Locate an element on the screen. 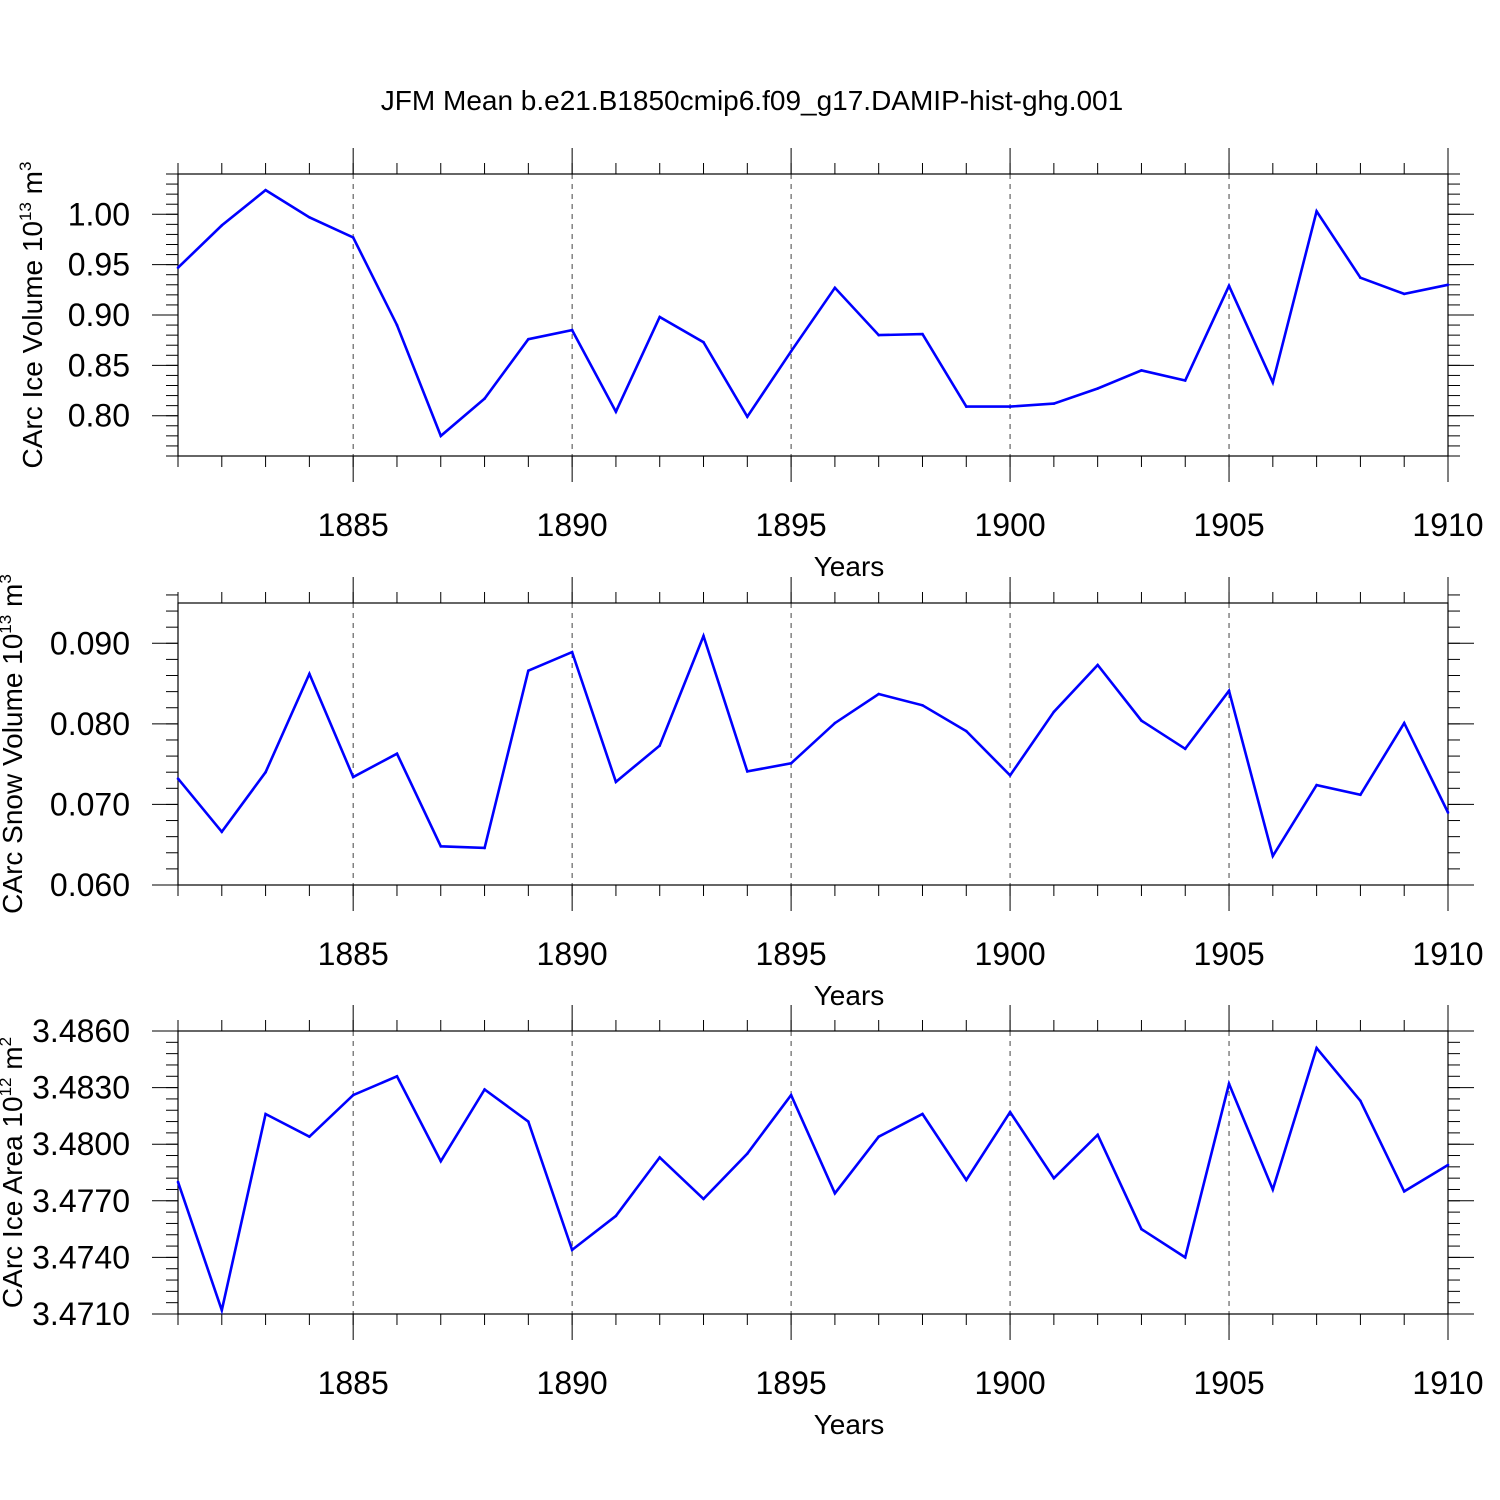 The width and height of the screenshot is (1500, 1500). x-tick-label: 1905 is located at coordinates (1228, 525).